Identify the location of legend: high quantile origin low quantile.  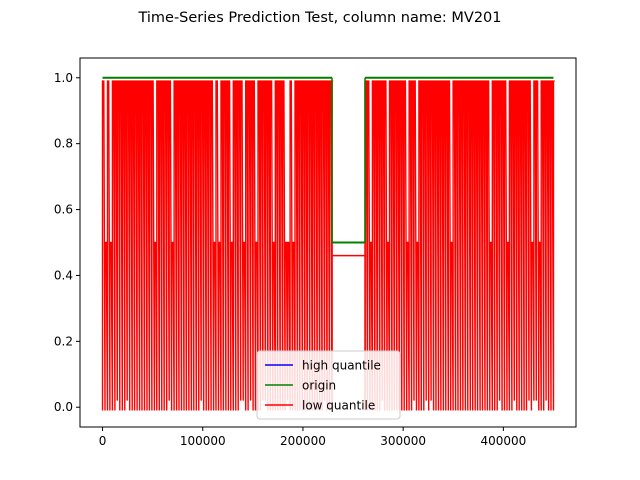
(328, 385).